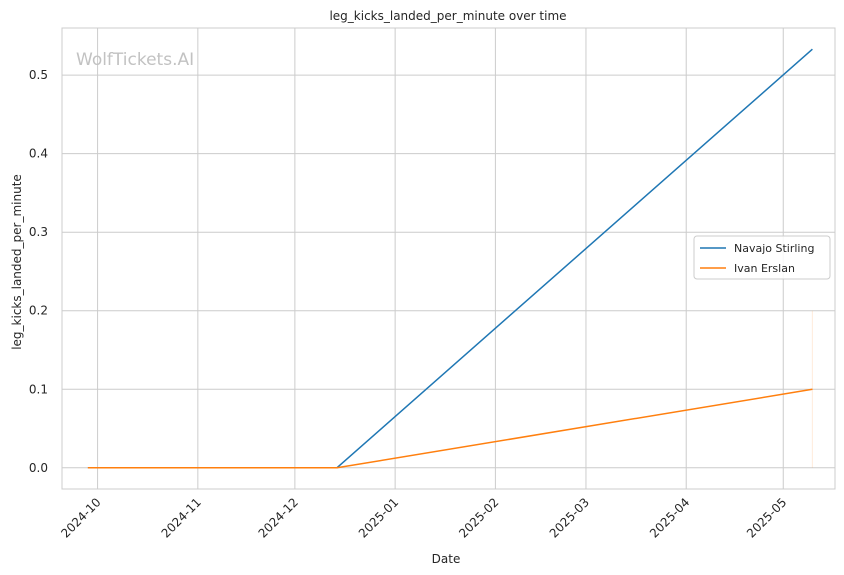  I want to click on y-tick-label: 0.4, so click(38, 154).